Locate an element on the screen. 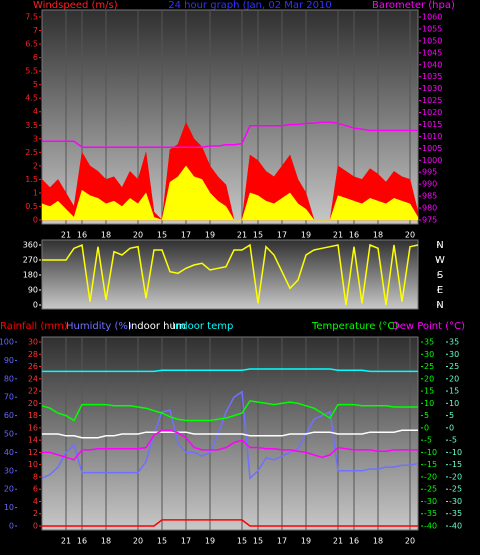  y-tick-label: 25 is located at coordinates (429, 366).